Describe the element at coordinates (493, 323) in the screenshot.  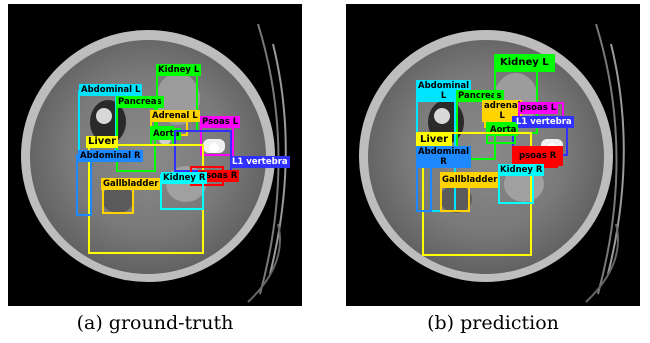
I see `caption-prediction: (b) prediction` at that location.